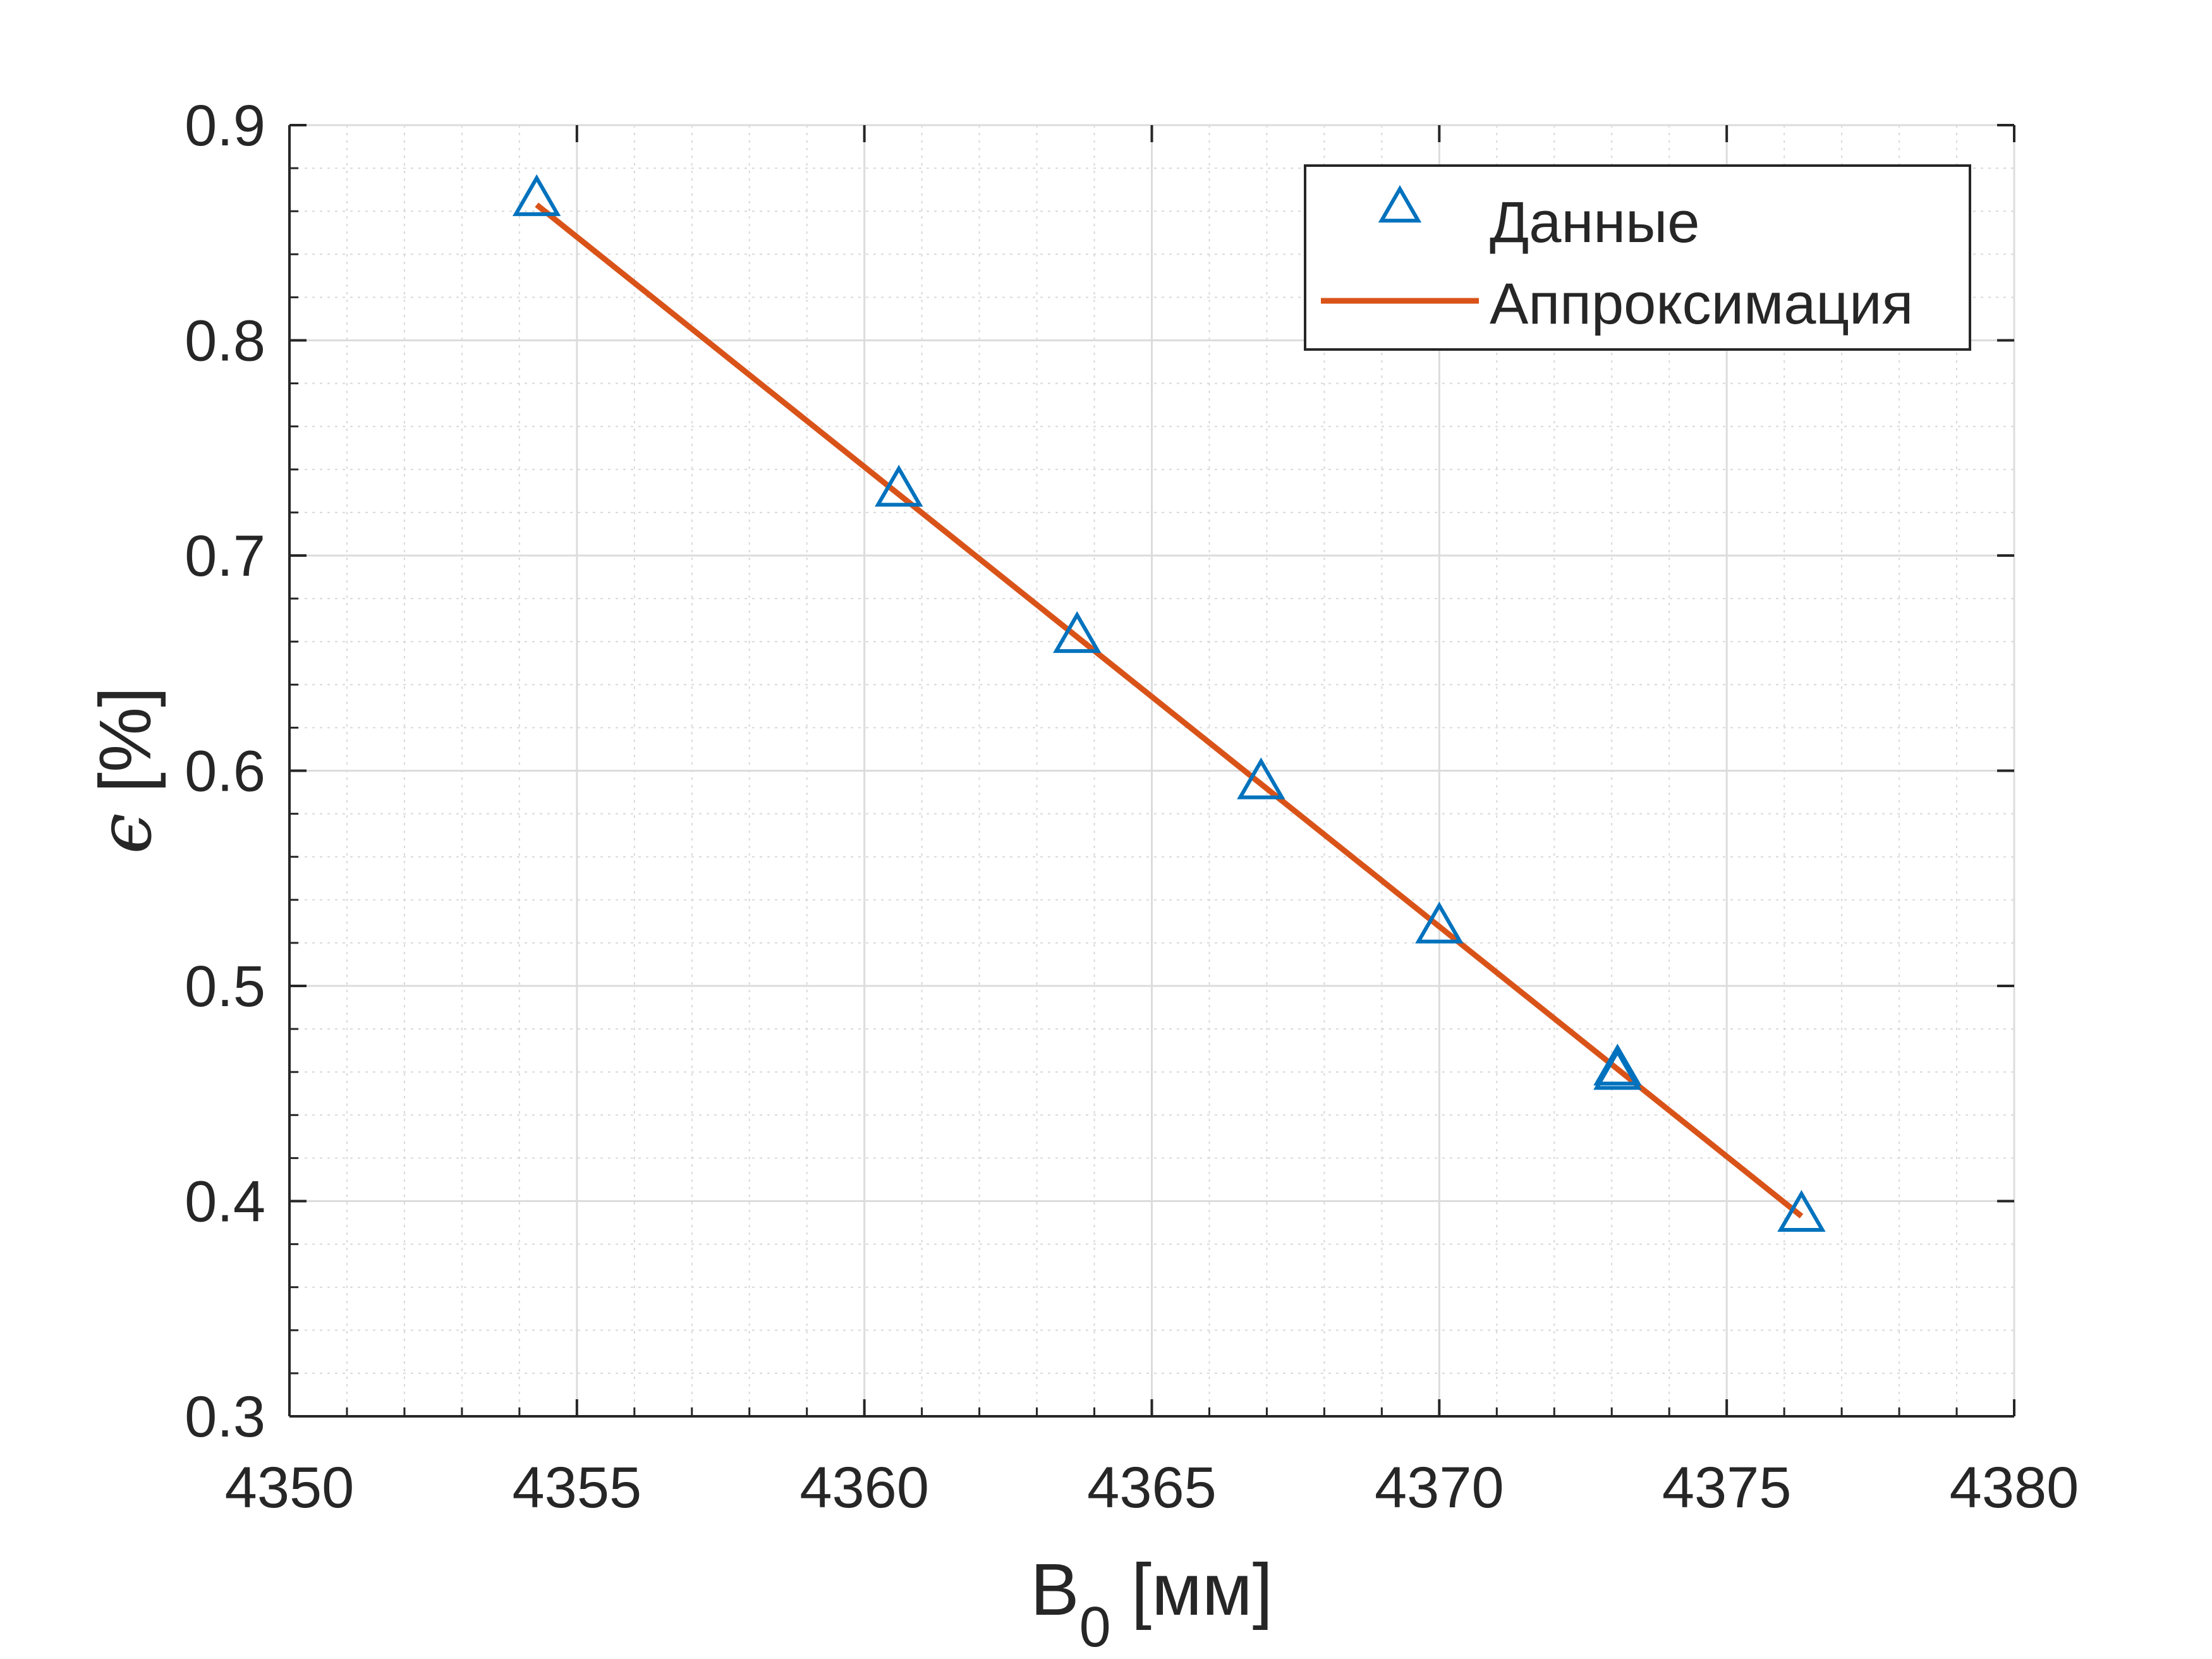  What do you see at coordinates (864, 1488) in the screenshot?
I see `x-tick-label: 4360` at bounding box center [864, 1488].